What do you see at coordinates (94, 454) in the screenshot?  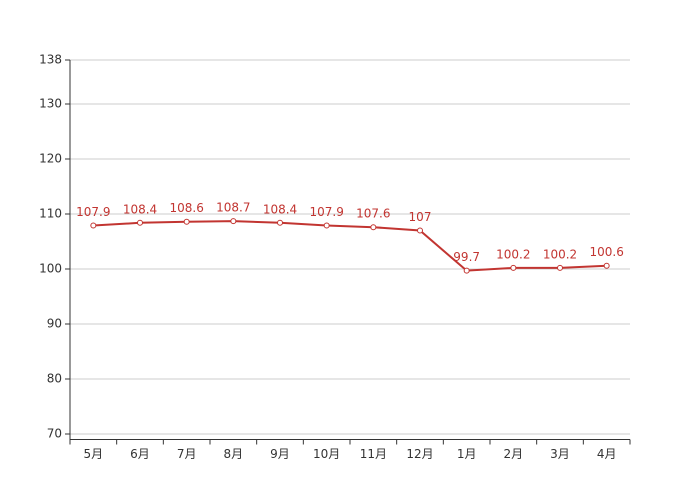 I see `x-tick-label: 5月` at bounding box center [94, 454].